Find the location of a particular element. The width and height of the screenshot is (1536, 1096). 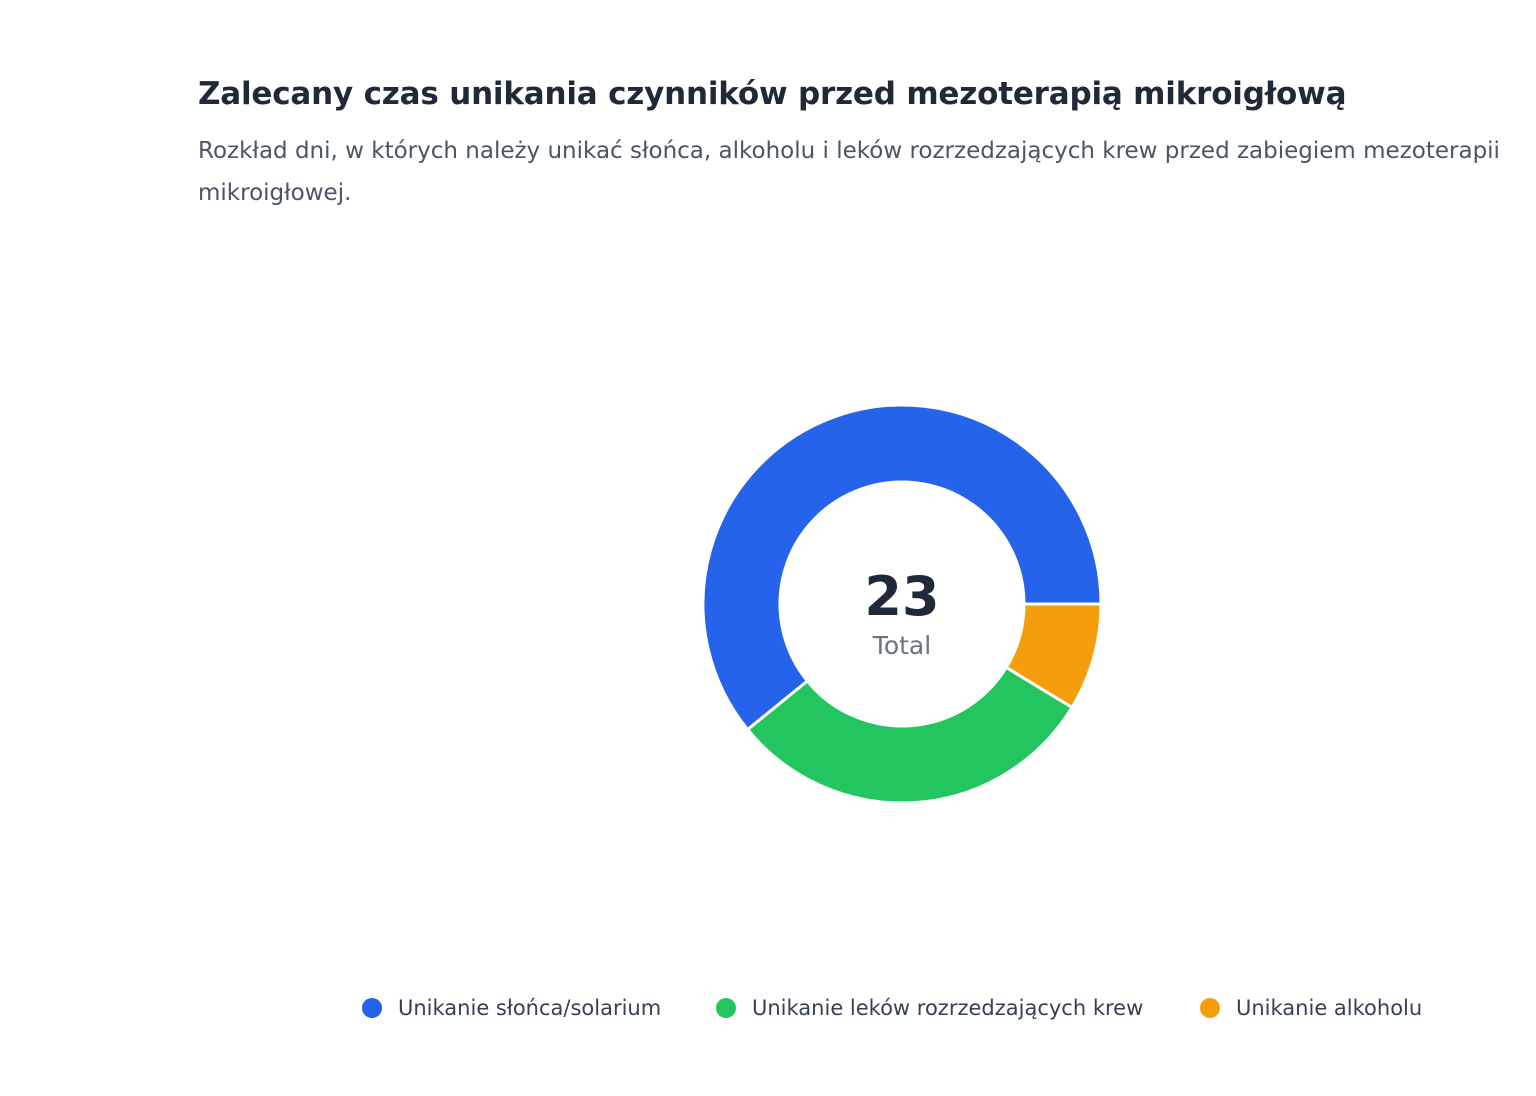

legend-label-3: Unikanie alkoholu is located at coordinates (1329, 1008).